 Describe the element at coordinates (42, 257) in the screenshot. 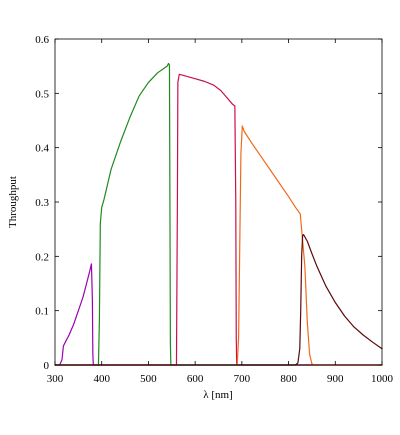

I see `y-tick-label: 0.2` at that location.